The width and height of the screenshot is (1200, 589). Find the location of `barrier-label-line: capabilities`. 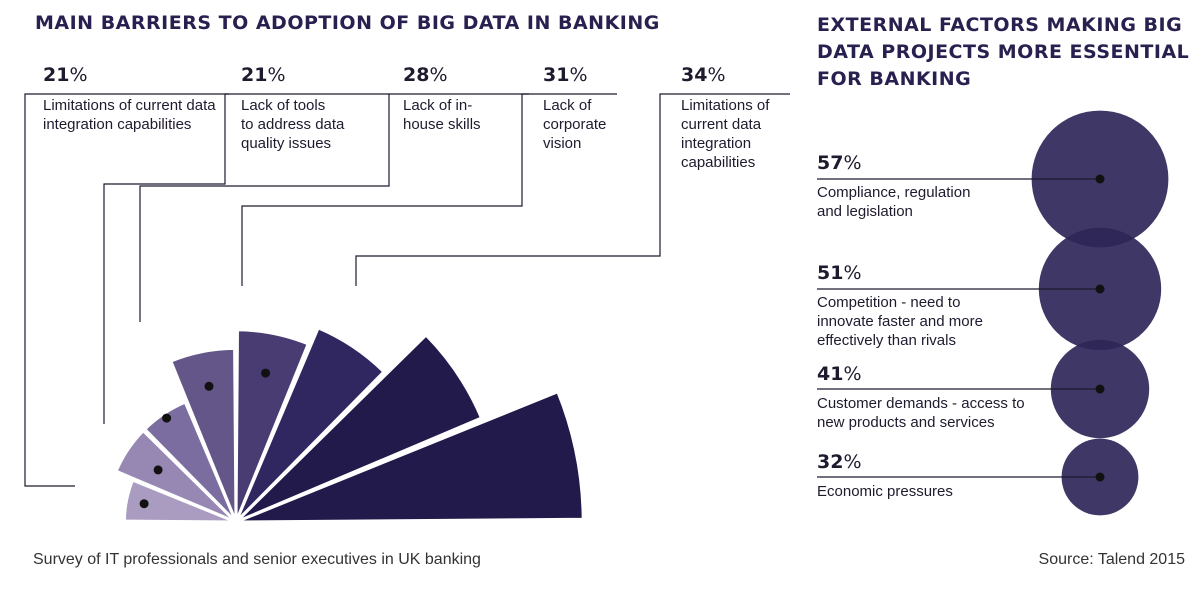

barrier-label-line: capabilities is located at coordinates (718, 162).